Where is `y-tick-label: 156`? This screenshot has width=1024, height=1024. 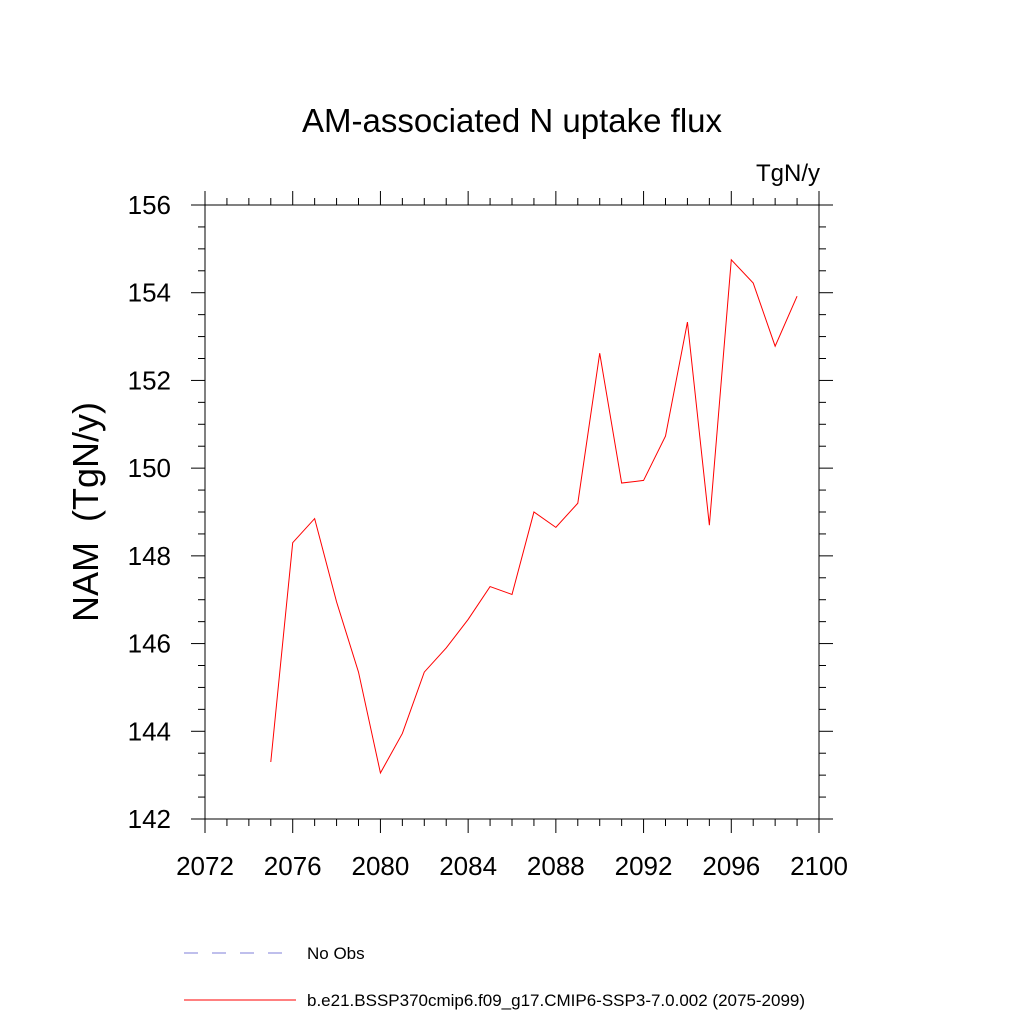 y-tick-label: 156 is located at coordinates (149, 205).